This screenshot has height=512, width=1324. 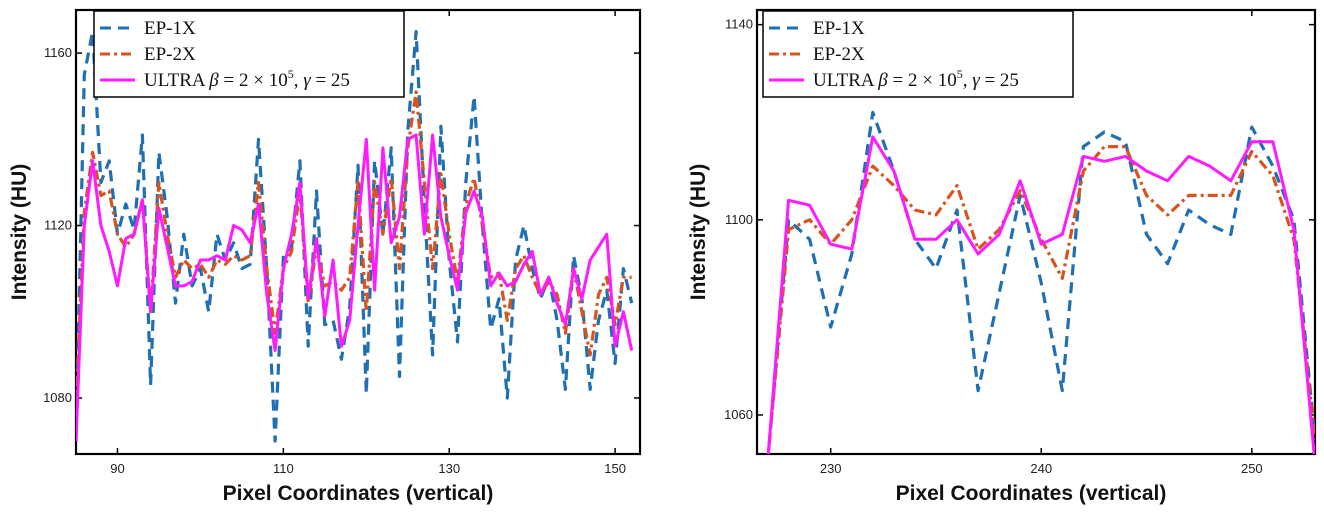 What do you see at coordinates (358, 493) in the screenshot?
I see `left-x-axis-label: Pixel Coordinates (vertical)` at bounding box center [358, 493].